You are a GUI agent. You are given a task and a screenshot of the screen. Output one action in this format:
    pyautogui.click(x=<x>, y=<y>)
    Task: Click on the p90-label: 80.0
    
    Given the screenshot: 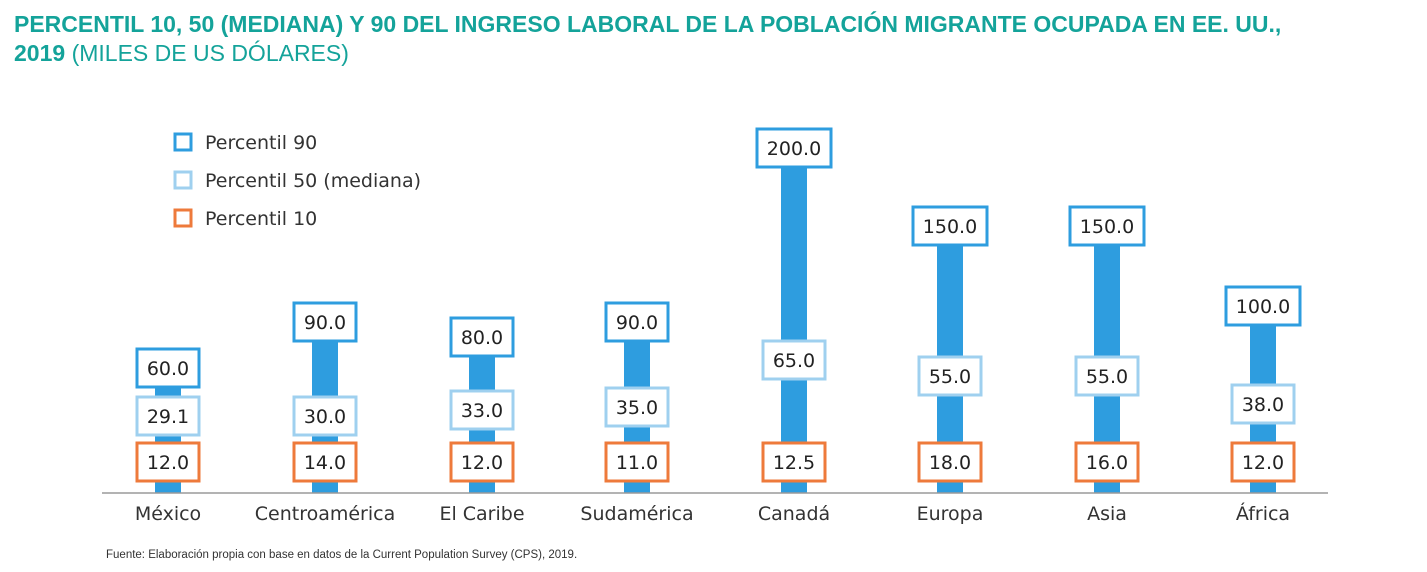 What is the action you would take?
    pyautogui.click(x=482, y=337)
    